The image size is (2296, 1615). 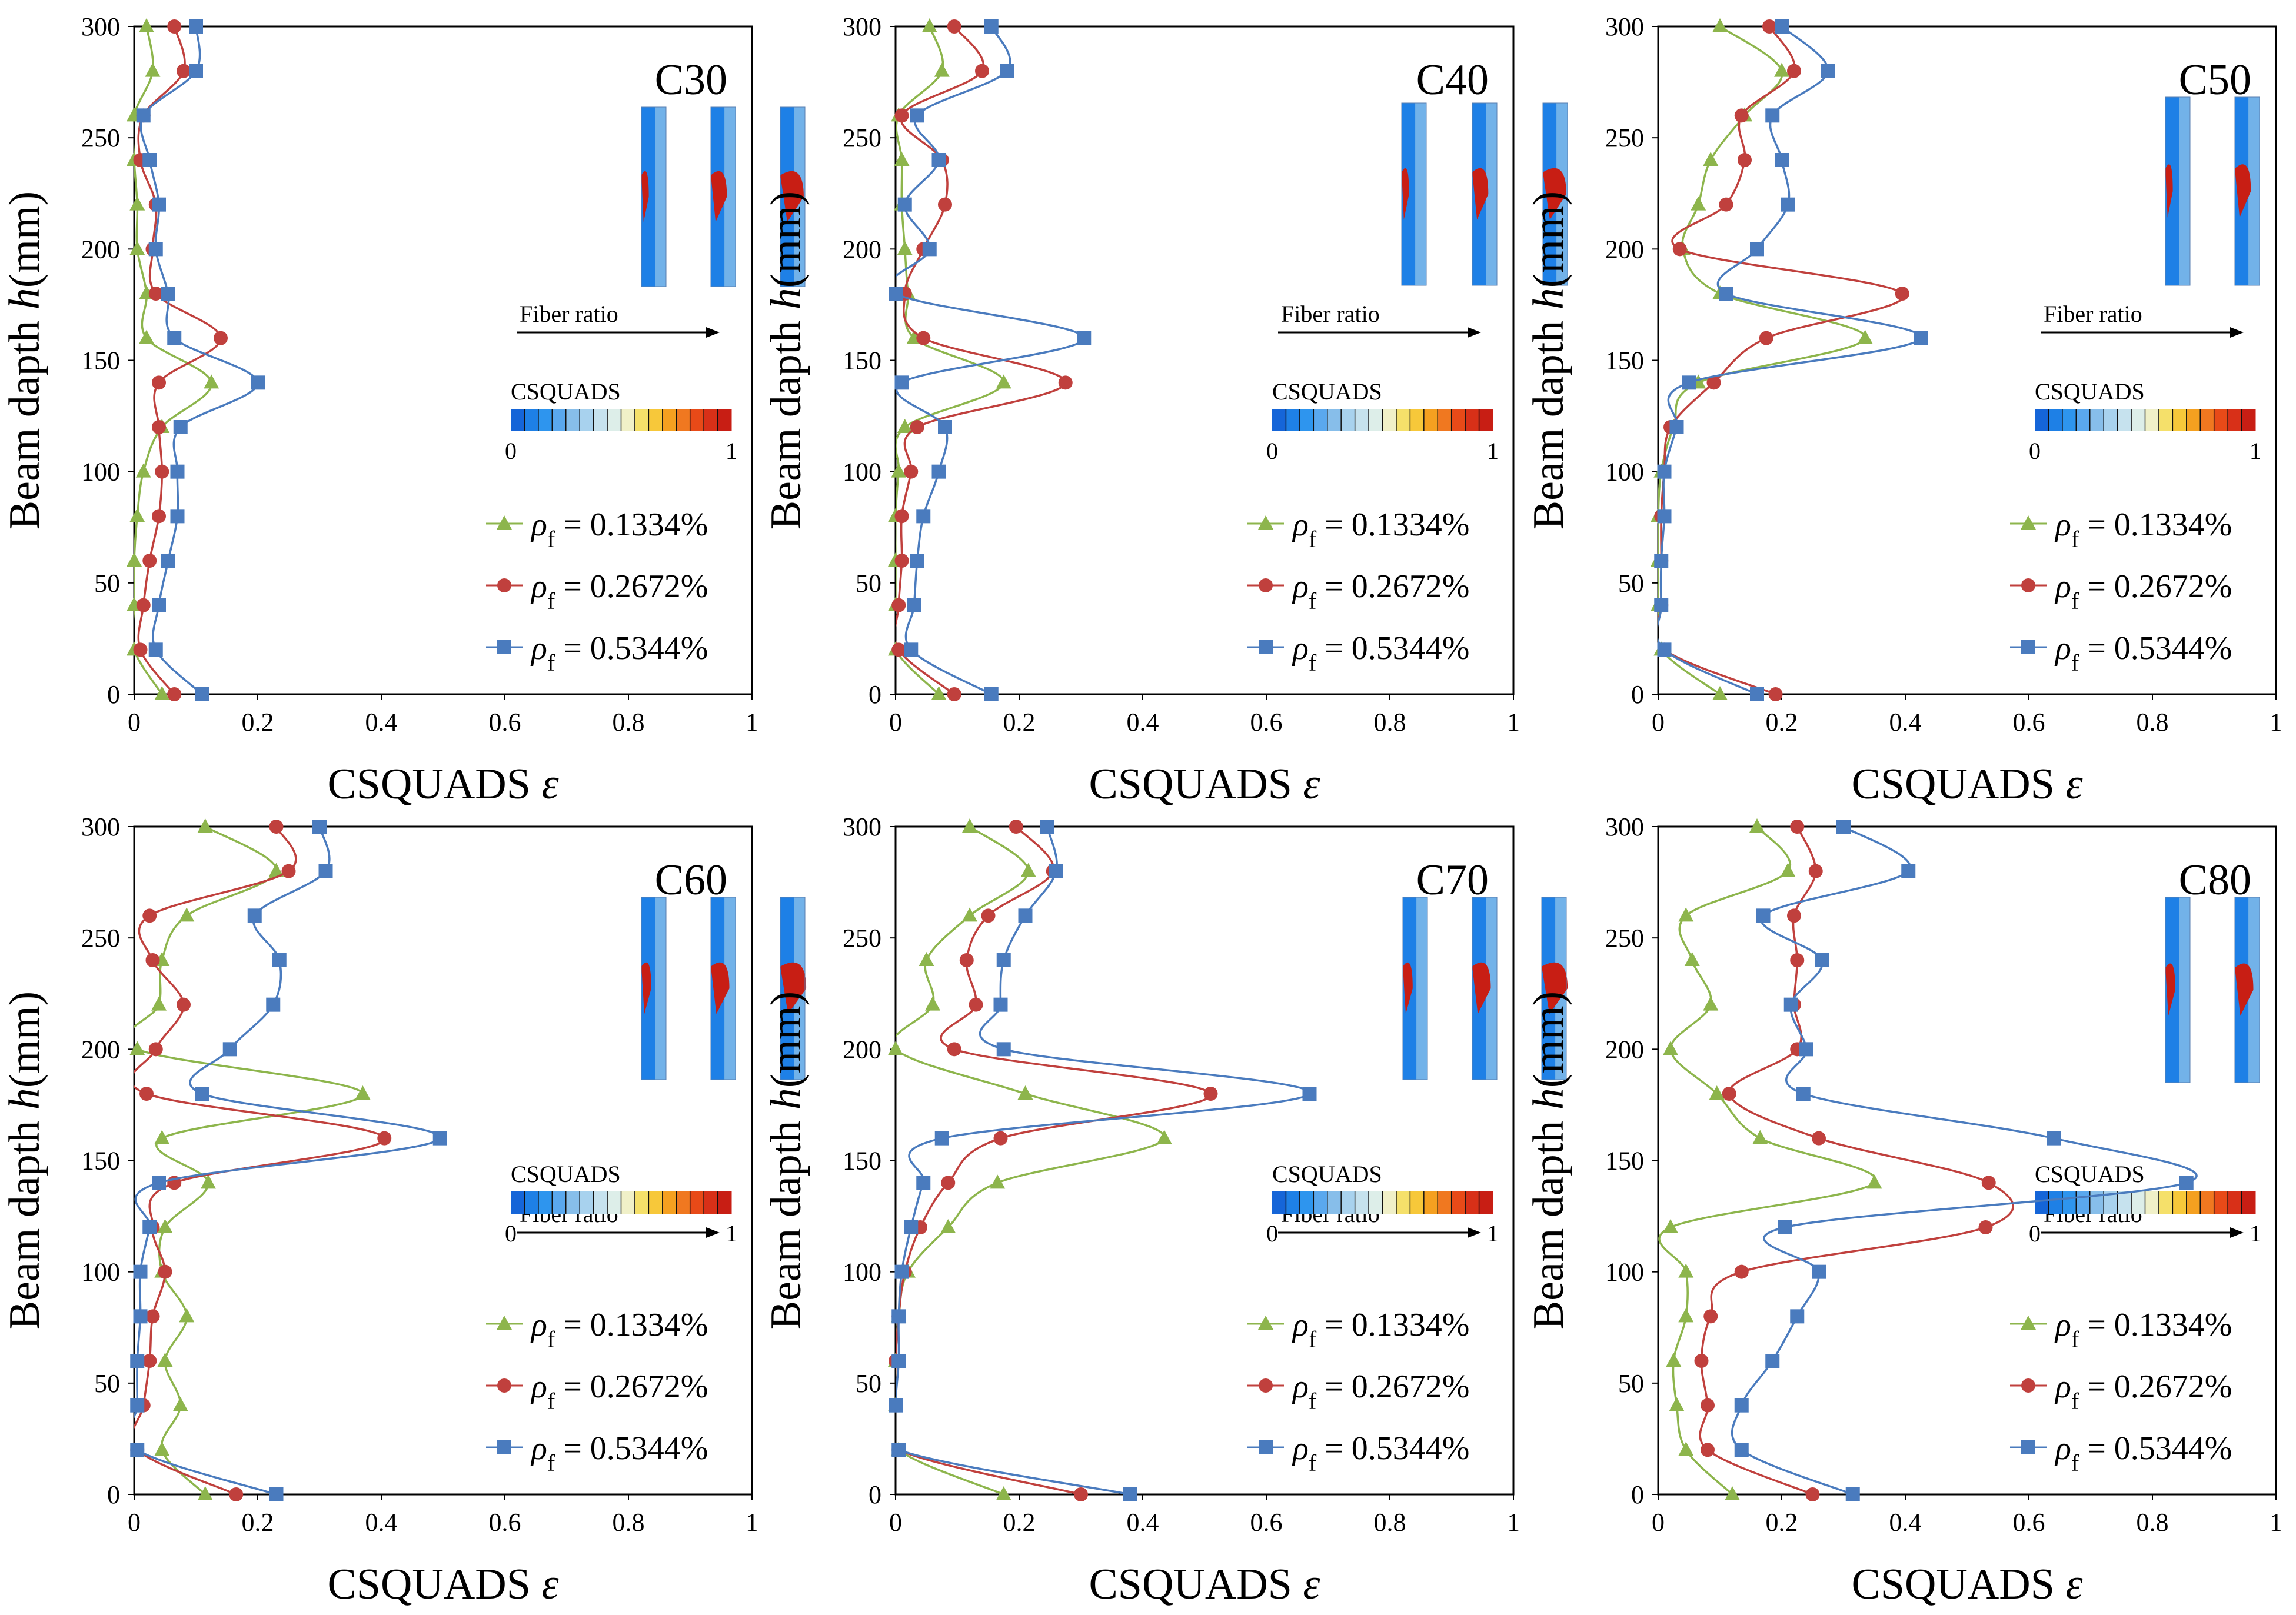 What do you see at coordinates (2029, 1522) in the screenshot?
I see `x-tick-label: 0.6` at bounding box center [2029, 1522].